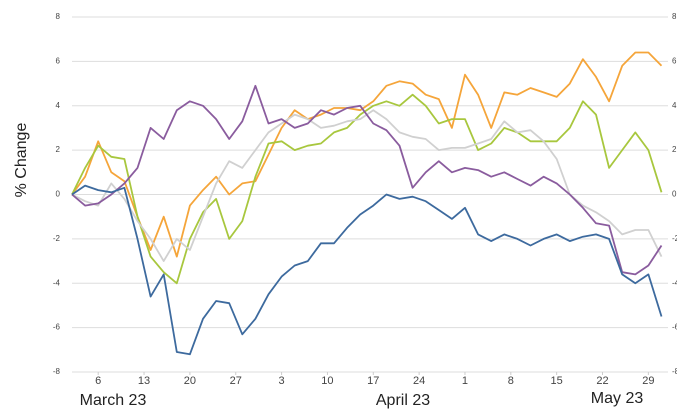 This screenshot has height=414, width=677. What do you see at coordinates (419, 381) in the screenshot?
I see `x-tick-label: 24` at bounding box center [419, 381].